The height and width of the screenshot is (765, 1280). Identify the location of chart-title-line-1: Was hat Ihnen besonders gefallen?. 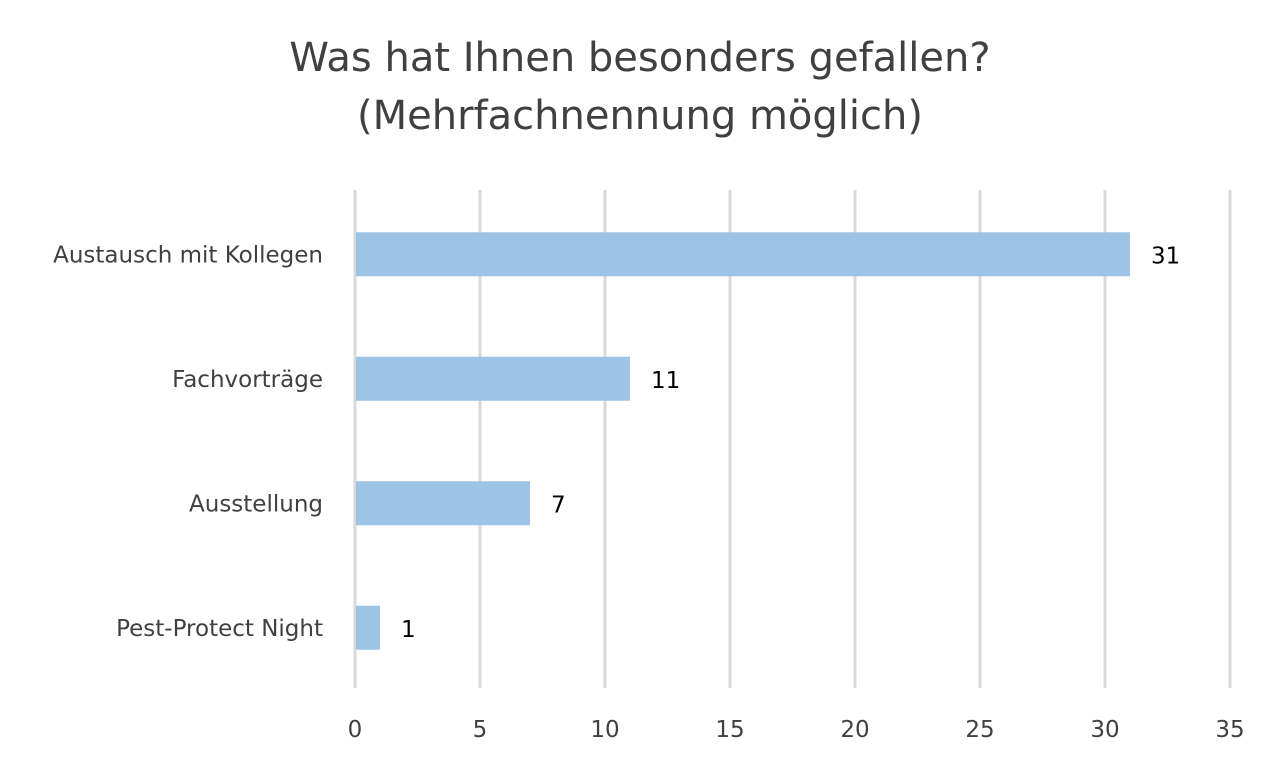
(640, 58).